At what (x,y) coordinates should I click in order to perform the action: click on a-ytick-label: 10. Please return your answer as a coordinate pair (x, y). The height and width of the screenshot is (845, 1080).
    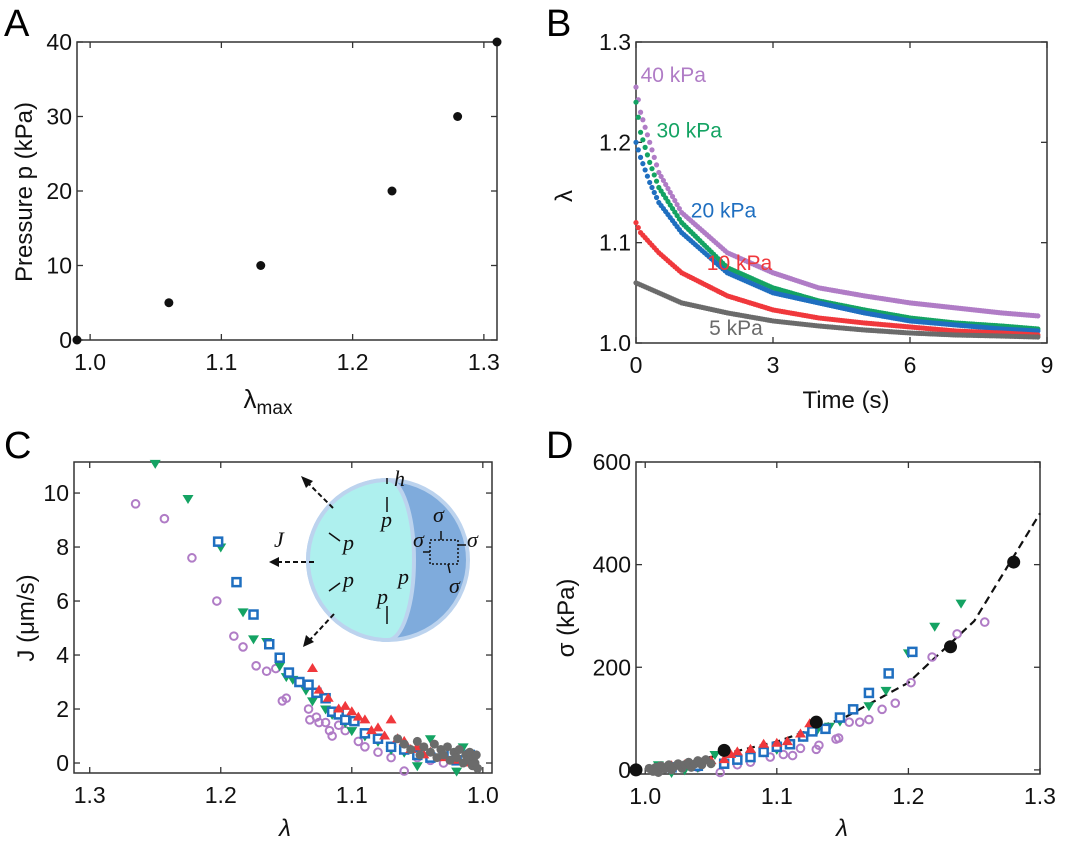
    Looking at the image, I should click on (59, 266).